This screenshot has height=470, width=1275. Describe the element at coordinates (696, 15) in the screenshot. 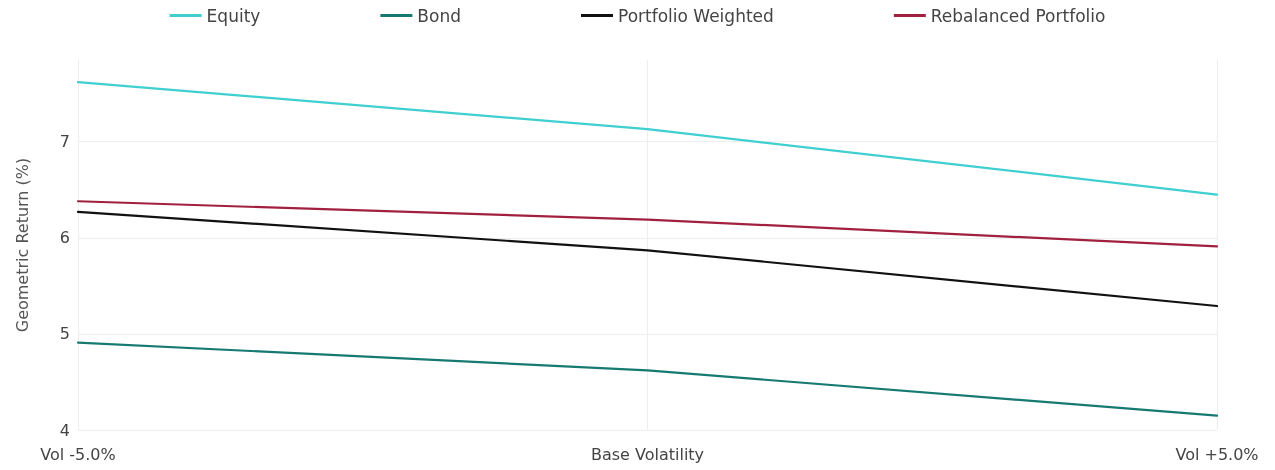

I see `legend-label: Portfolio Weighted` at that location.